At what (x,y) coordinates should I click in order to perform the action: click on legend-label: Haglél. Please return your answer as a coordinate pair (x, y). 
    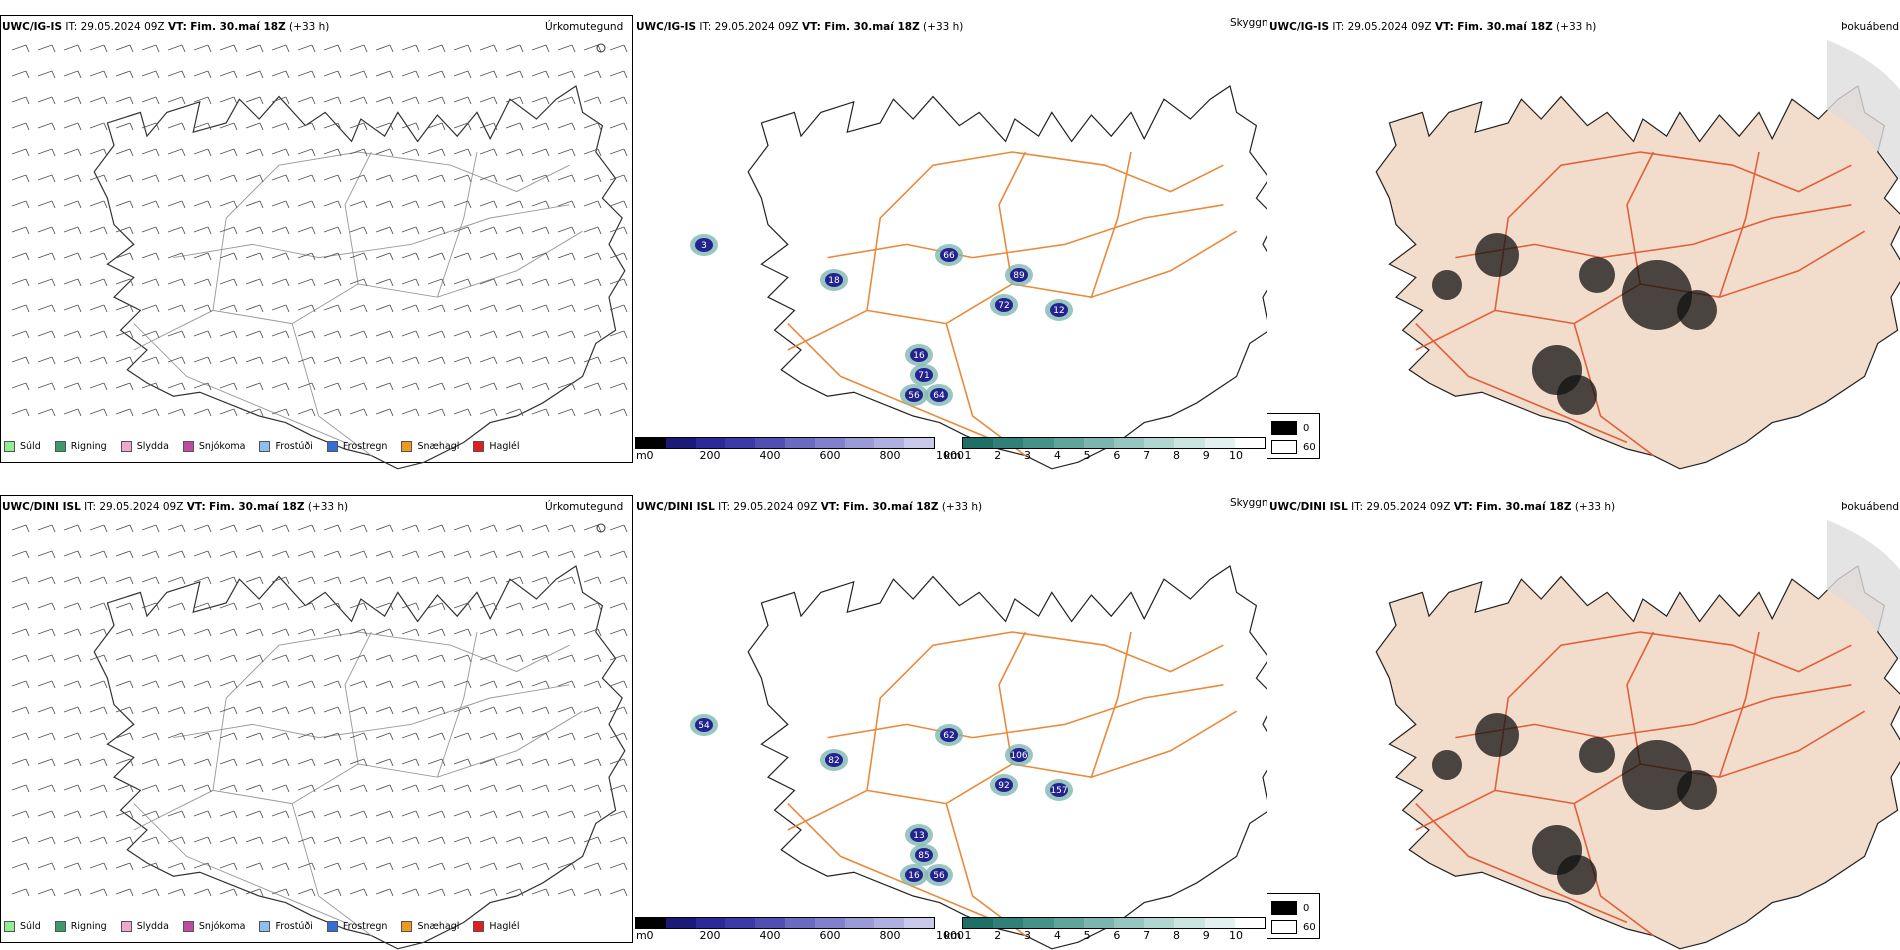
    Looking at the image, I should click on (504, 446).